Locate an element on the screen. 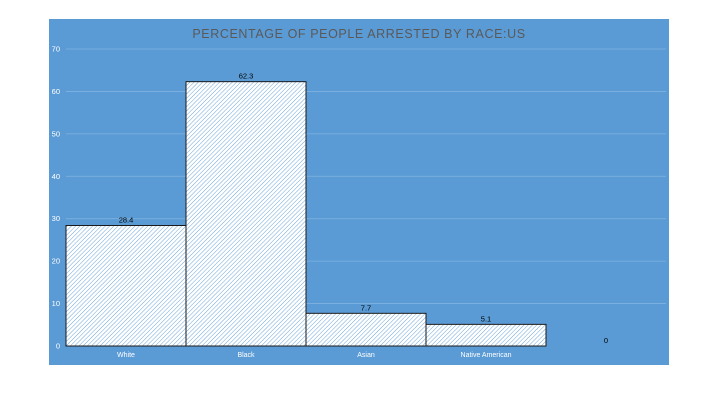  x-tick-label: Black is located at coordinates (246, 355).